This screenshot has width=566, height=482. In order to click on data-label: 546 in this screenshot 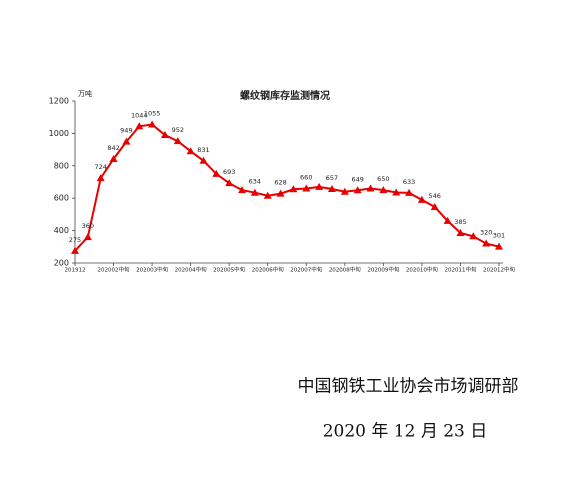, I will do `click(435, 196)`.